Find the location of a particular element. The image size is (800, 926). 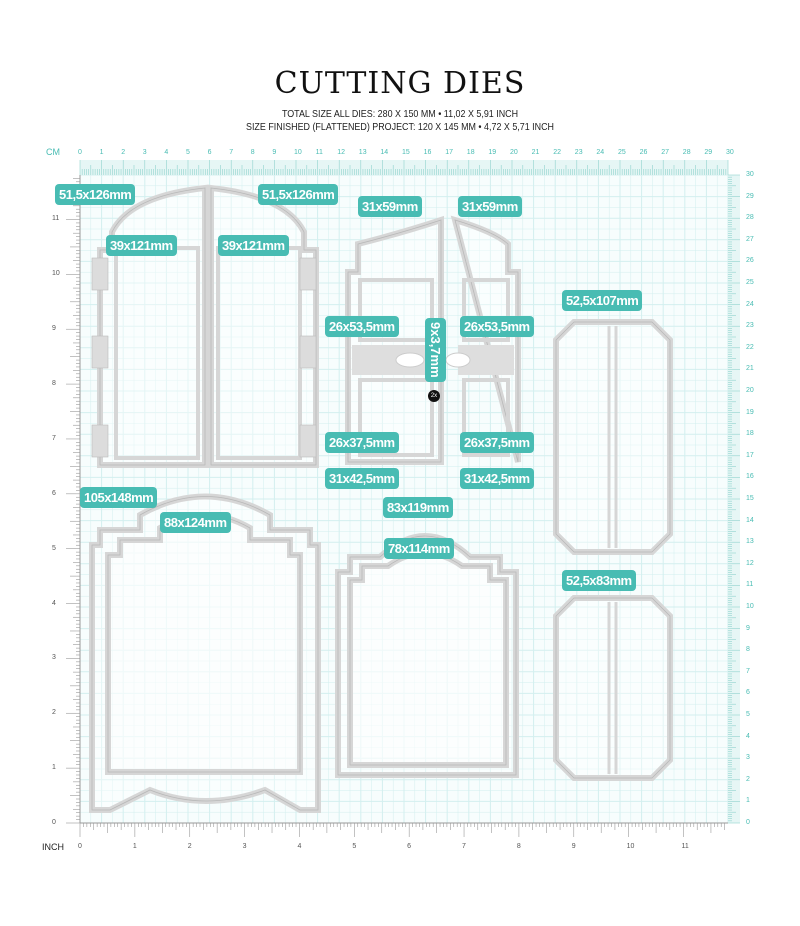

cm-tick-label: 24 is located at coordinates (600, 152).